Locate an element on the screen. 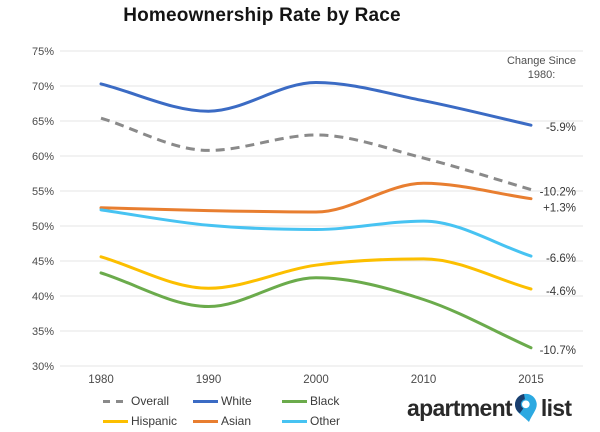 The height and width of the screenshot is (432, 600). x-axis-tick-label: 1980 is located at coordinates (101, 380).